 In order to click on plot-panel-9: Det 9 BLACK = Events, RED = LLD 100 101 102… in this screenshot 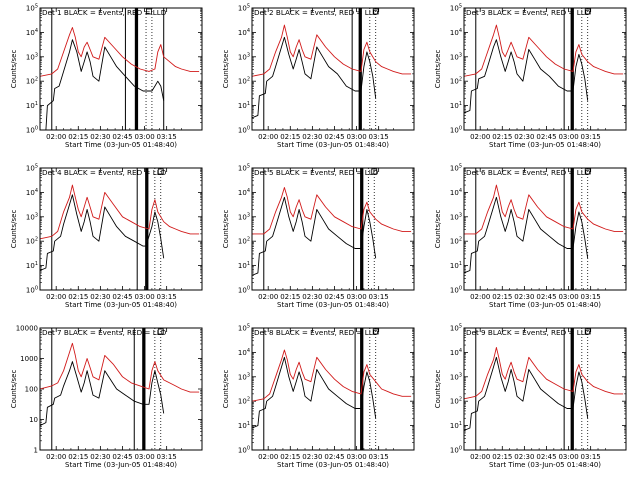, I will do `click(530, 396)`.